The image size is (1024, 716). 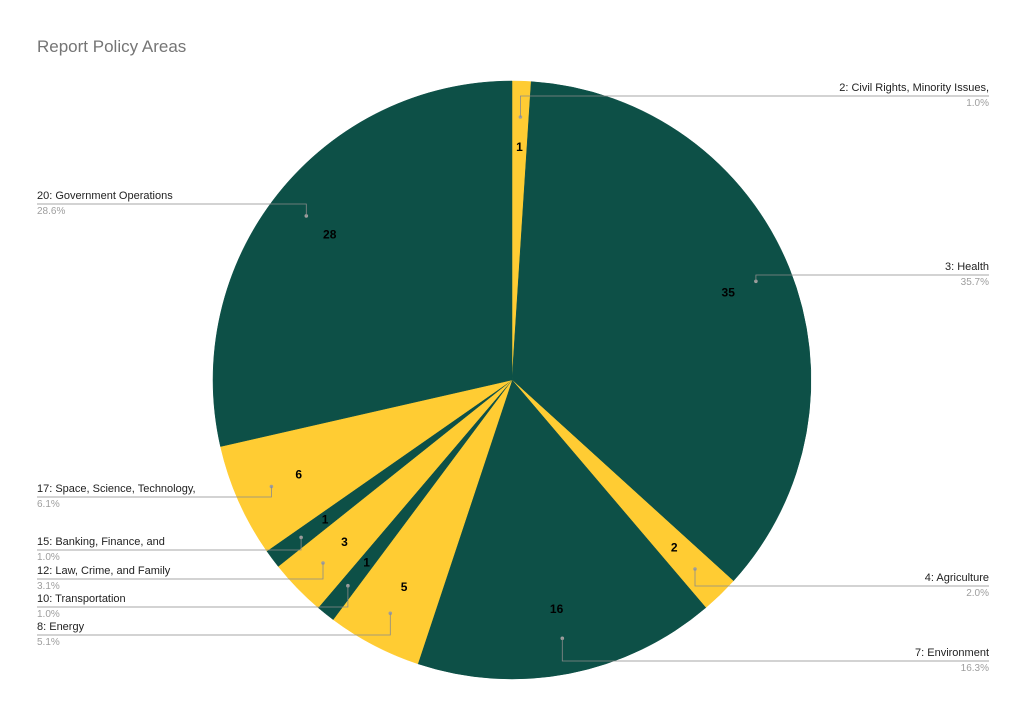 What do you see at coordinates (975, 668) in the screenshot?
I see `slice-percent-label: 16.3%` at bounding box center [975, 668].